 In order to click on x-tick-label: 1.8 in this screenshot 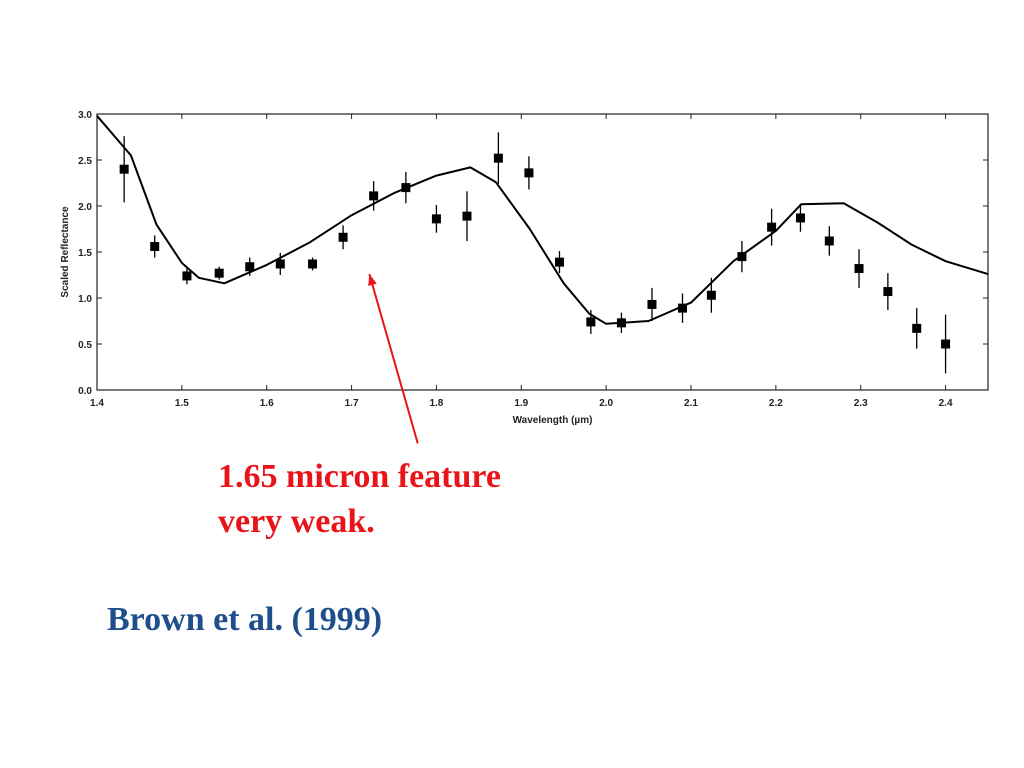, I will do `click(436, 403)`.